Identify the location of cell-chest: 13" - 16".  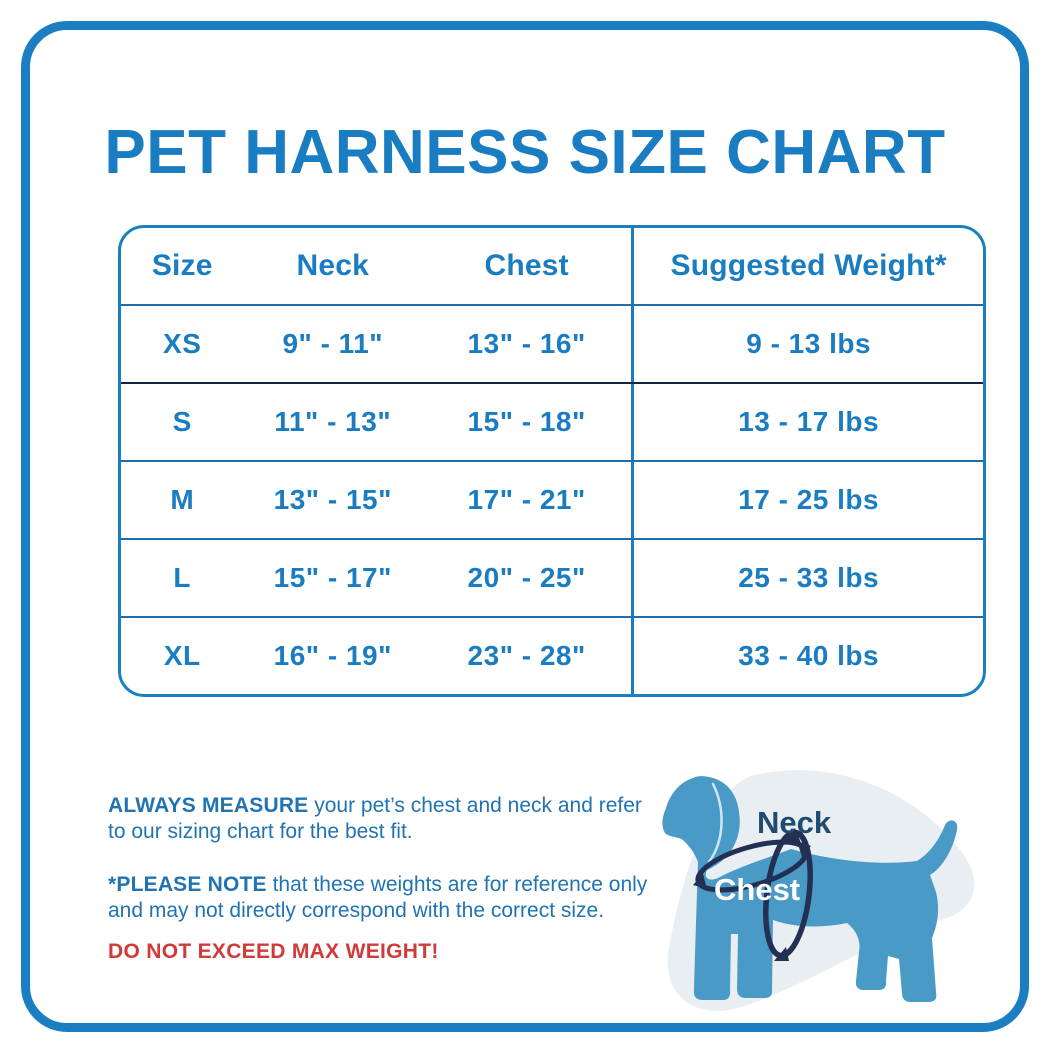
(526, 343).